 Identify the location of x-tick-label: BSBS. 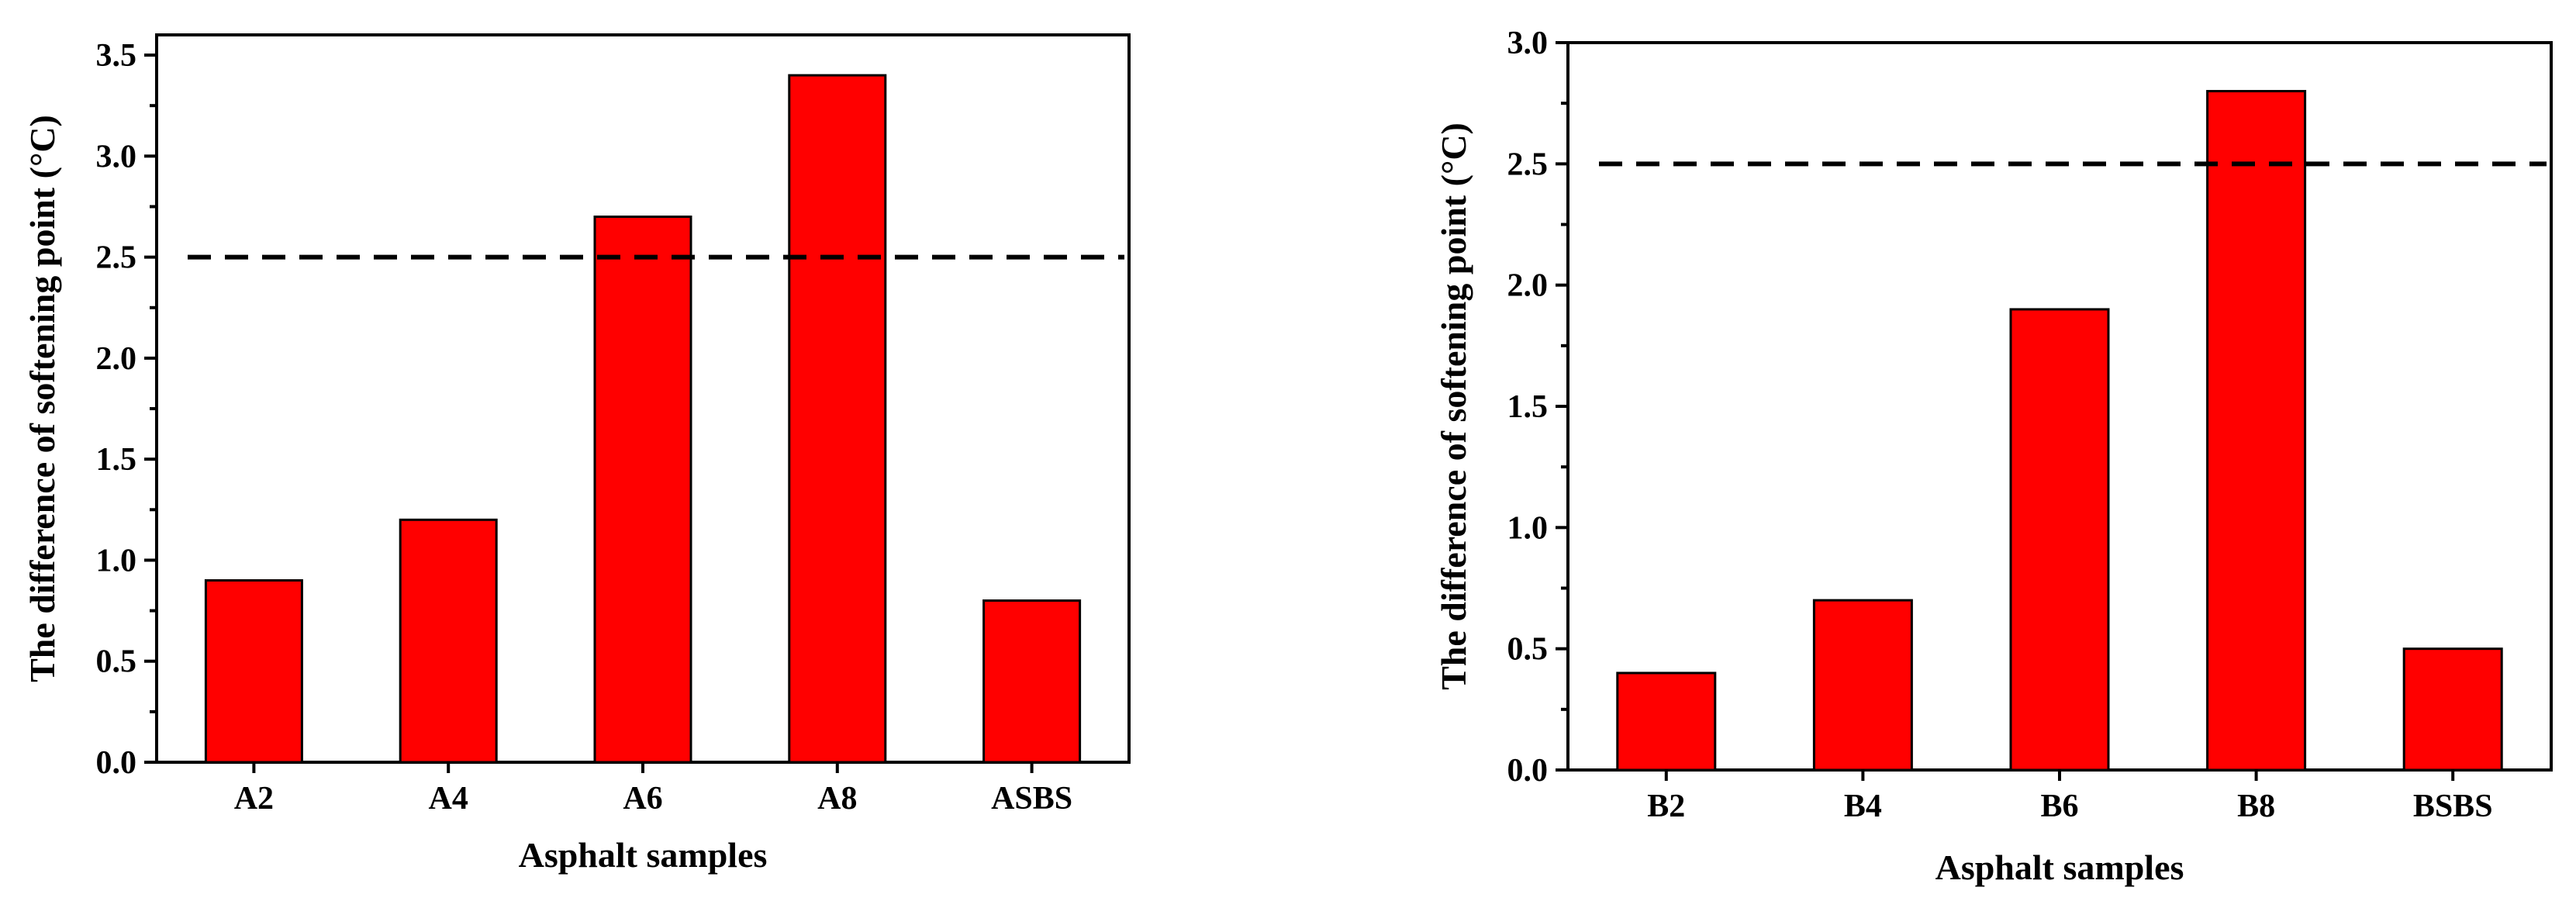
(2453, 807).